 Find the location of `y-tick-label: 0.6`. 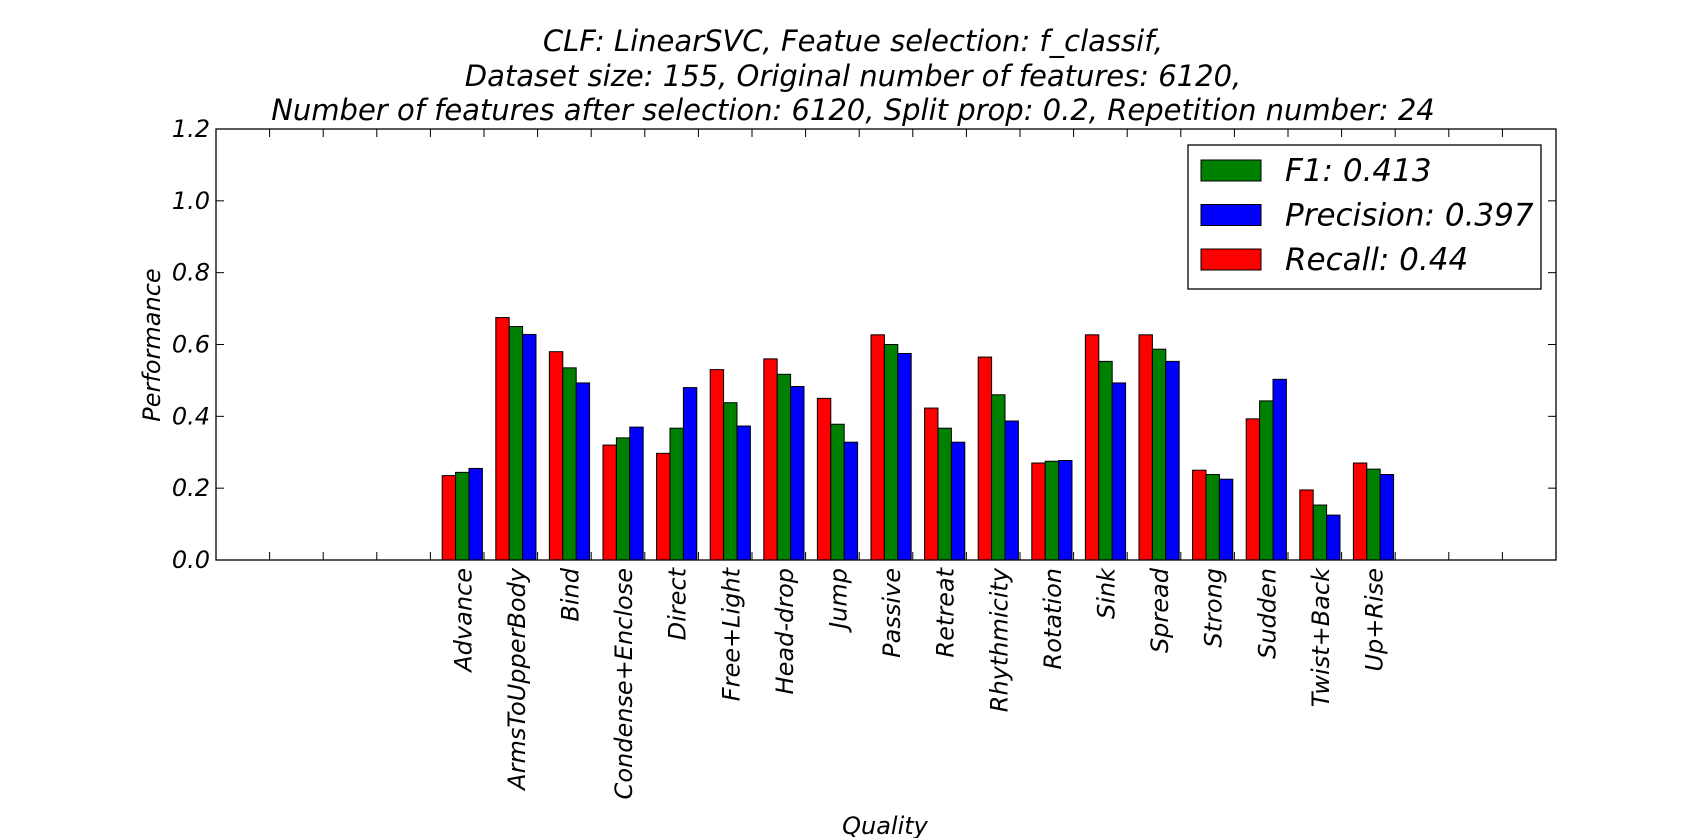

y-tick-label: 0.6 is located at coordinates (191, 345).